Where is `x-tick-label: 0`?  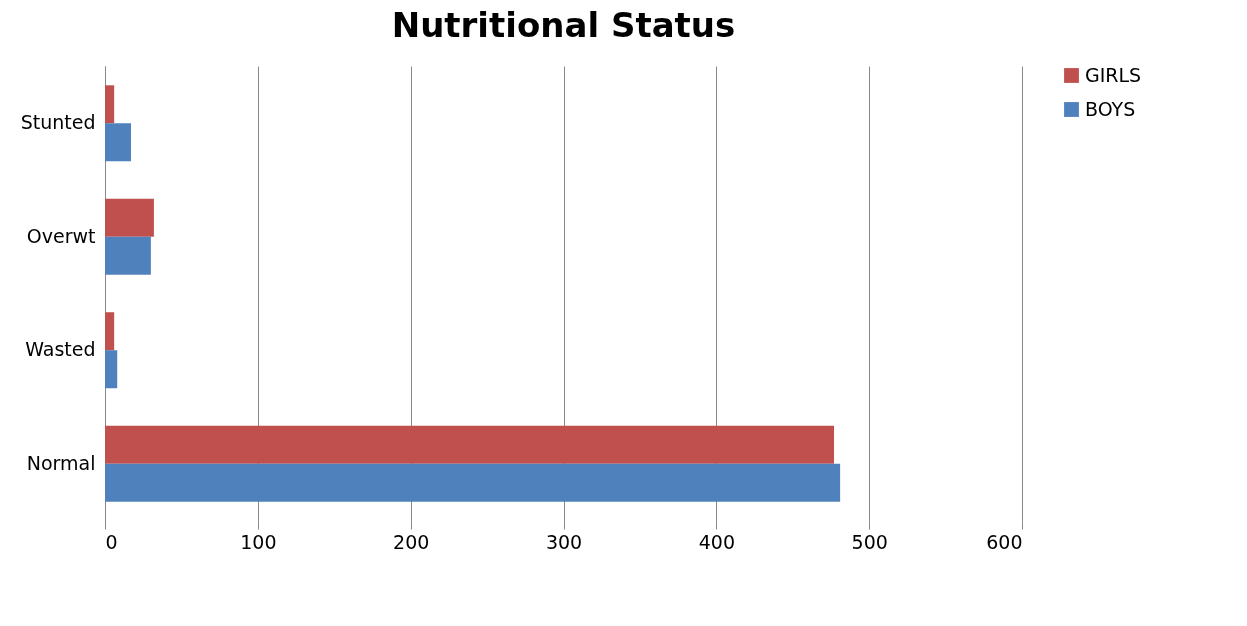 x-tick-label: 0 is located at coordinates (111, 541).